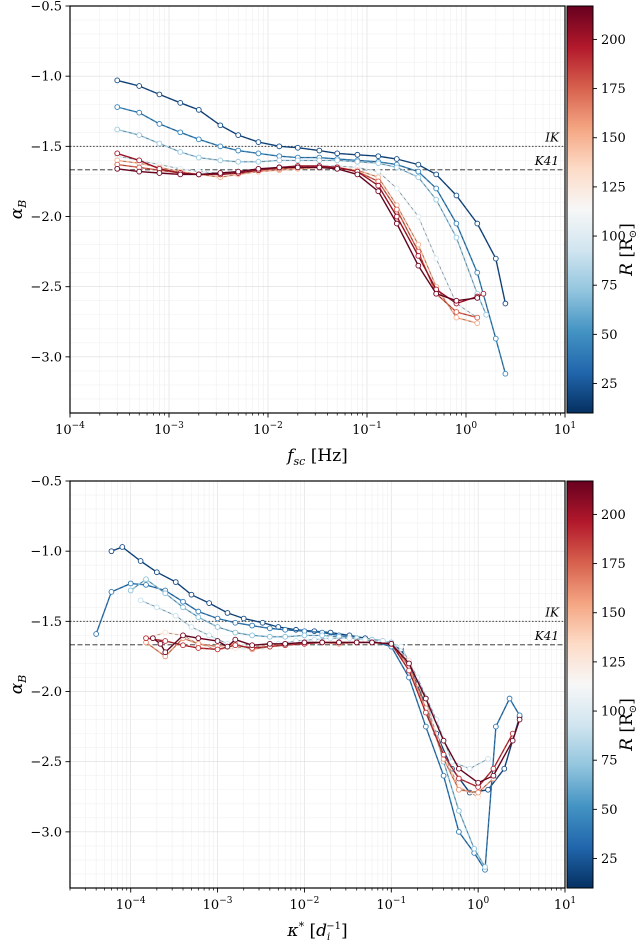 This screenshot has height=948, width=640. I want to click on y-tick-label: −2.5, so click(46, 287).